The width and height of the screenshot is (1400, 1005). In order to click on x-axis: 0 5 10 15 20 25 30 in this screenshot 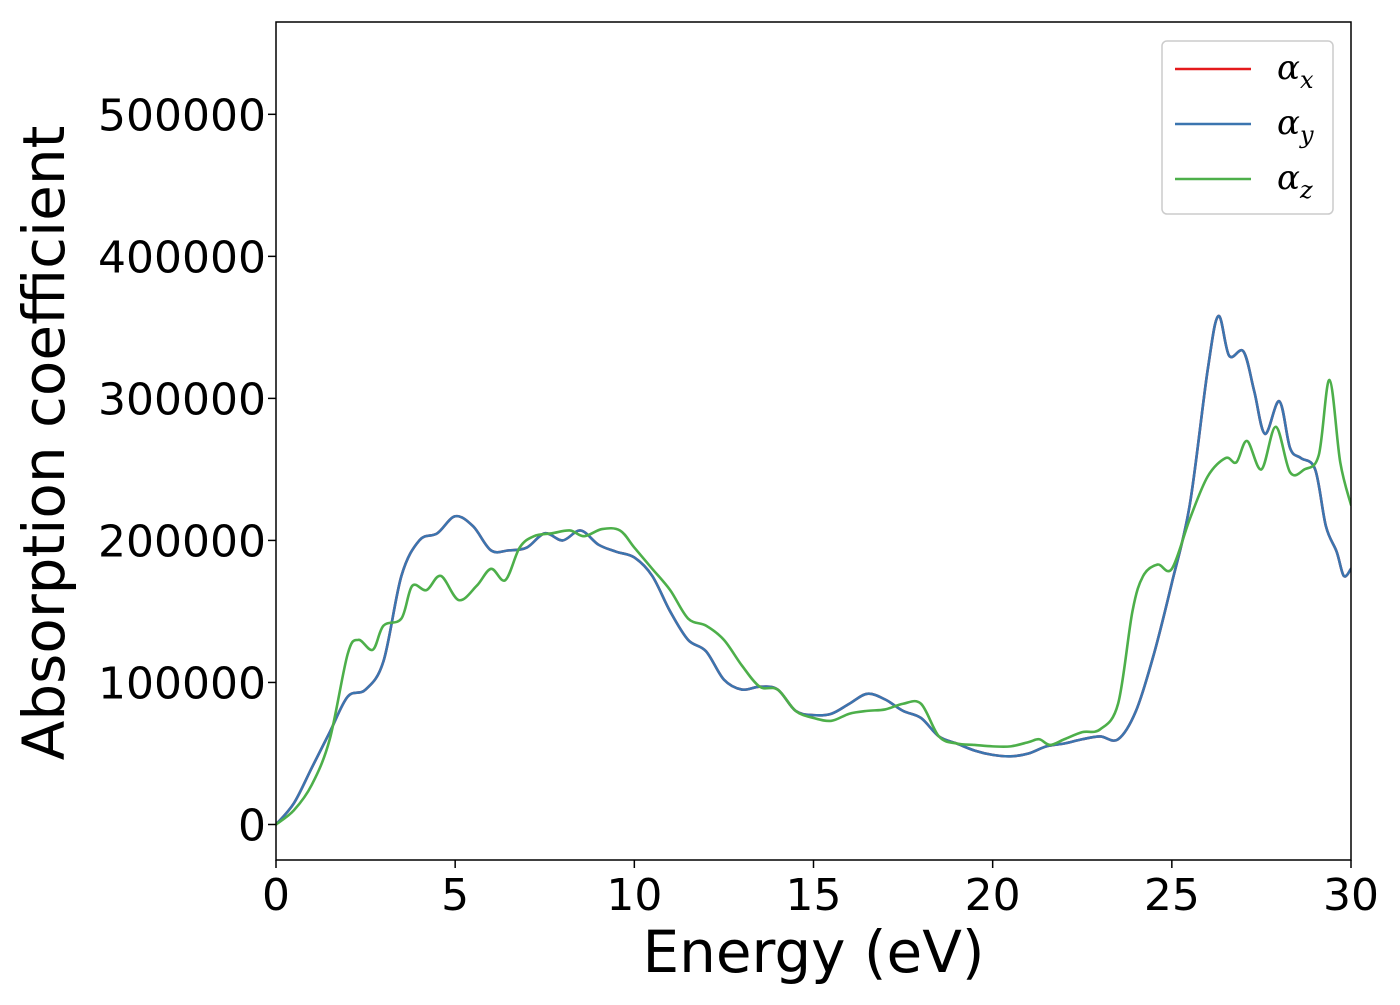, I will do `click(820, 890)`.